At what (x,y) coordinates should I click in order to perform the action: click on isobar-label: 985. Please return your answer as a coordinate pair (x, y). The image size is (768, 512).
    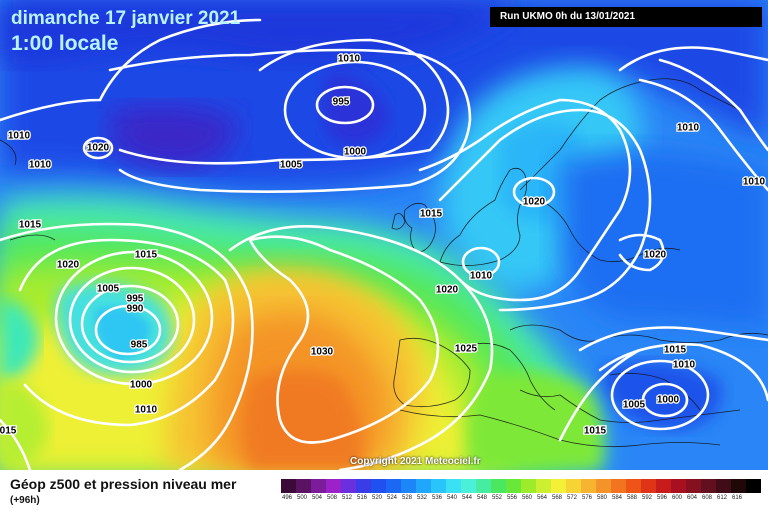
    Looking at the image, I should click on (139, 345).